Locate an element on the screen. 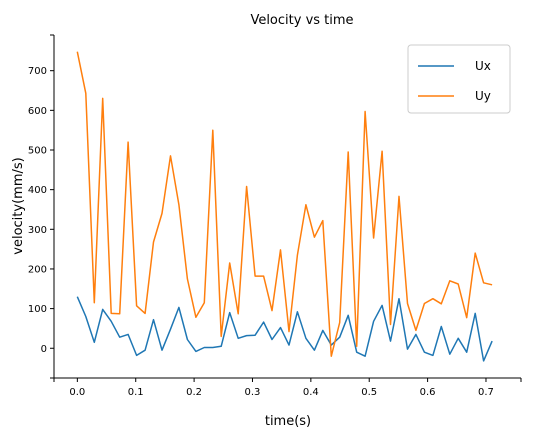 The height and width of the screenshot is (440, 536). legend-box is located at coordinates (459, 79).